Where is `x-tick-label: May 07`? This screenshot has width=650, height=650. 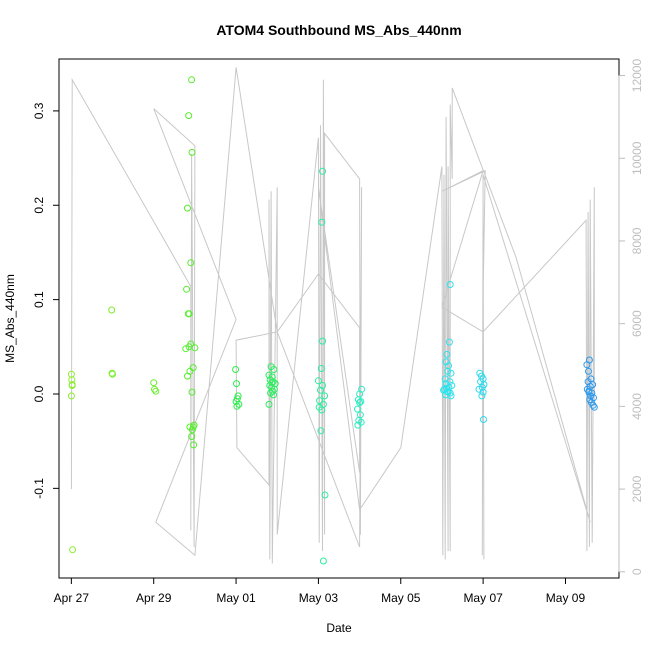 x-tick-label: May 07 is located at coordinates (483, 598).